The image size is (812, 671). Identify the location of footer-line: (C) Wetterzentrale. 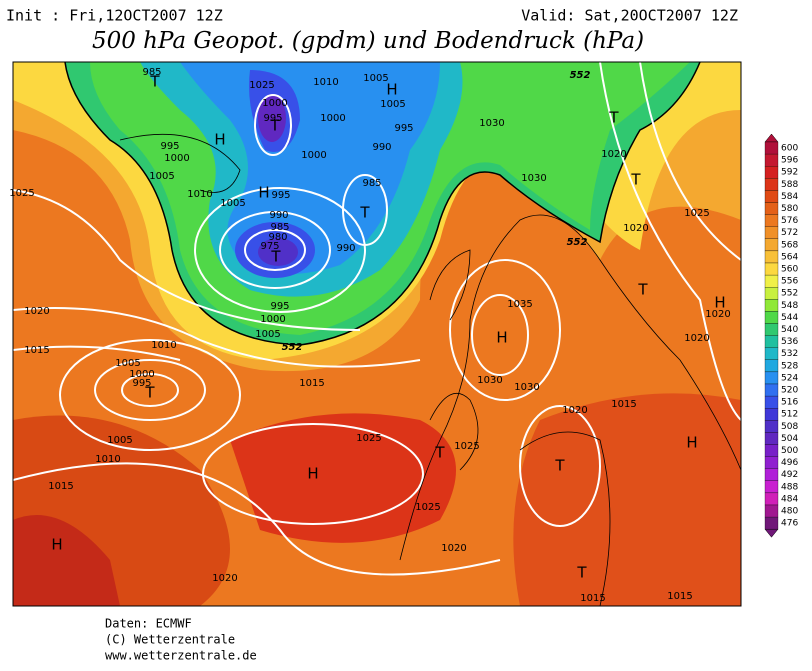
(170, 640).